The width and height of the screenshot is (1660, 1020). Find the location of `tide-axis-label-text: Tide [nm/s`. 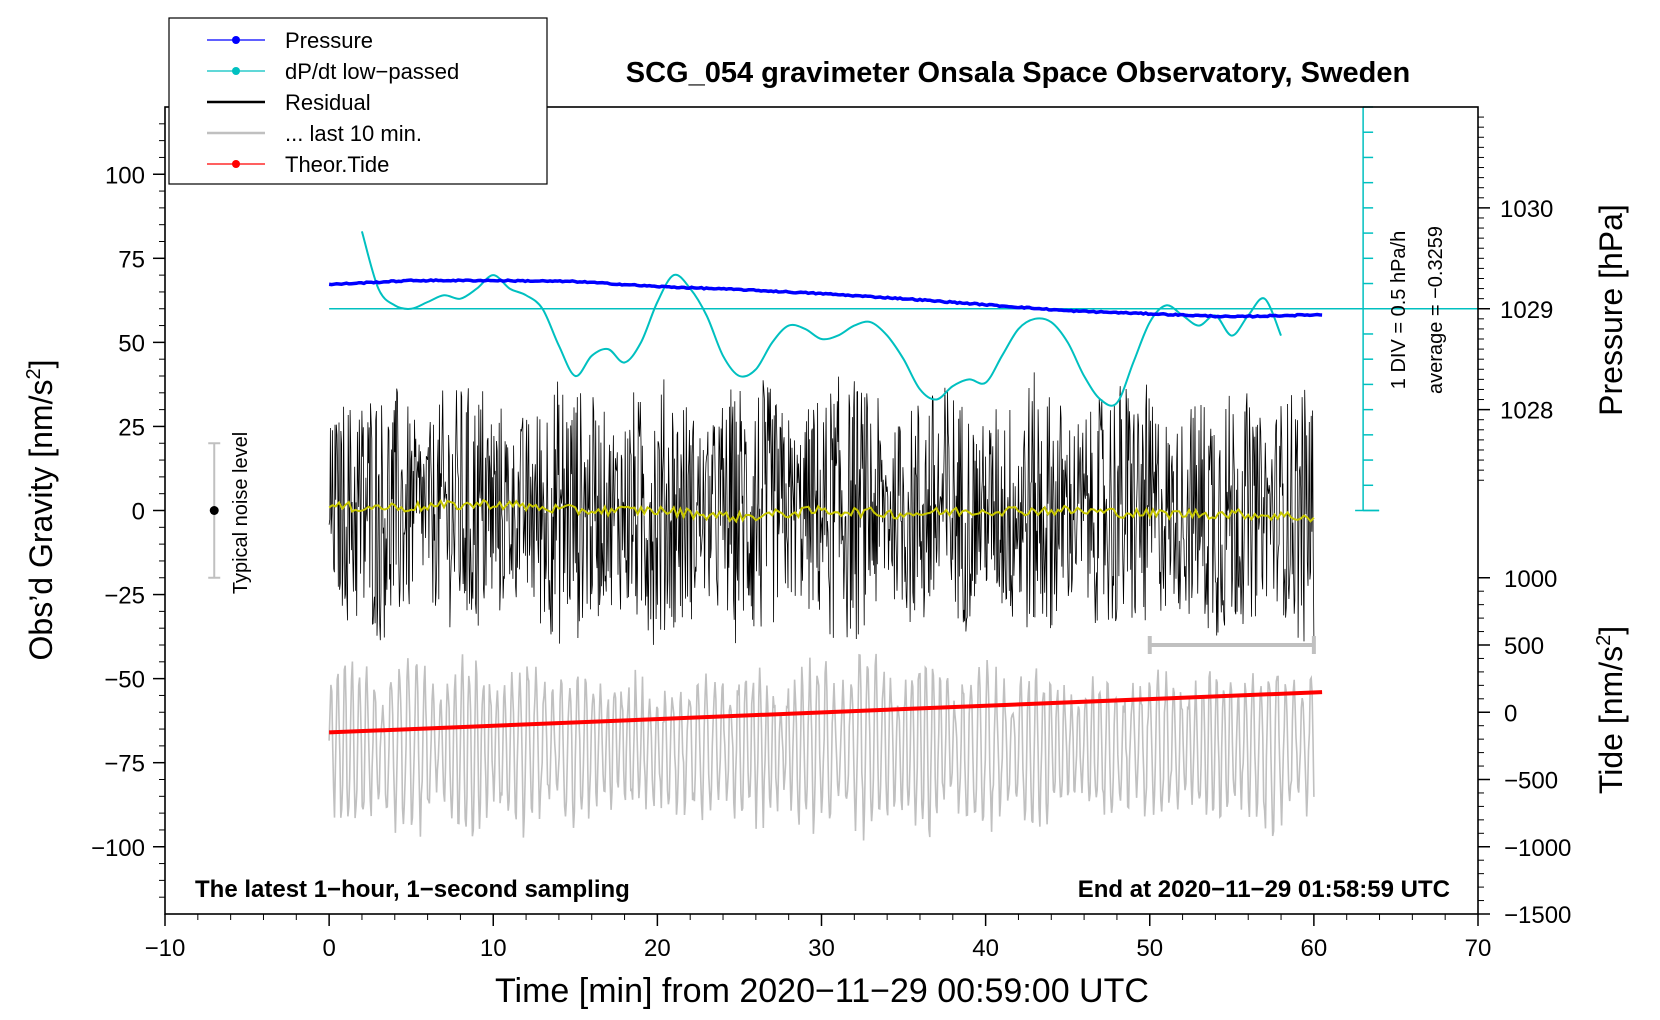

tide-axis-label-text: Tide [nm/s is located at coordinates (1611, 720).